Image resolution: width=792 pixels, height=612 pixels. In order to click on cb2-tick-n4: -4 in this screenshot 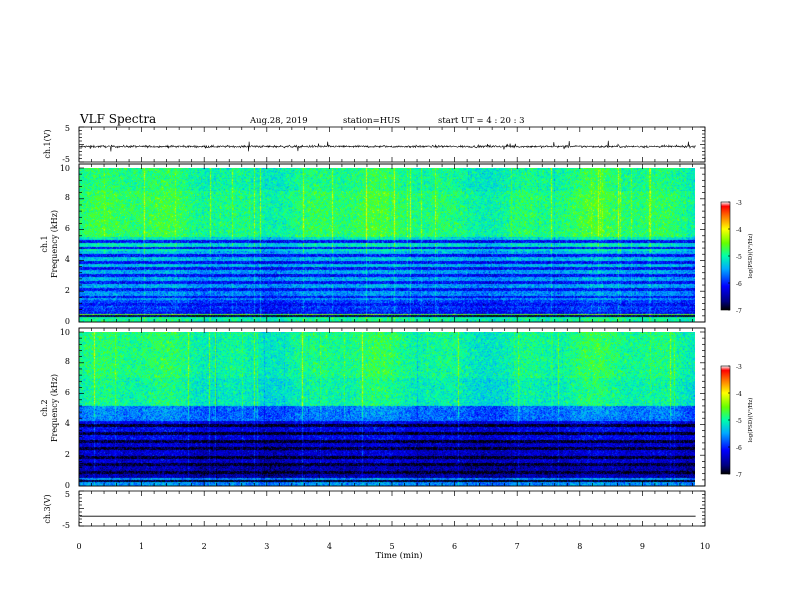, I will do `click(739, 394)`.